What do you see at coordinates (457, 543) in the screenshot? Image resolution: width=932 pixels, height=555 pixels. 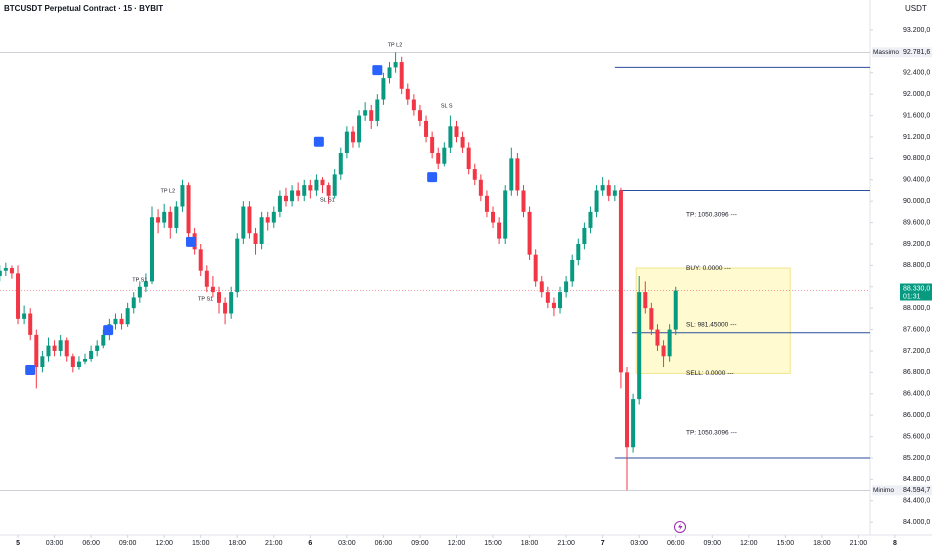 I see `x-tick-label: 12:00` at bounding box center [457, 543].